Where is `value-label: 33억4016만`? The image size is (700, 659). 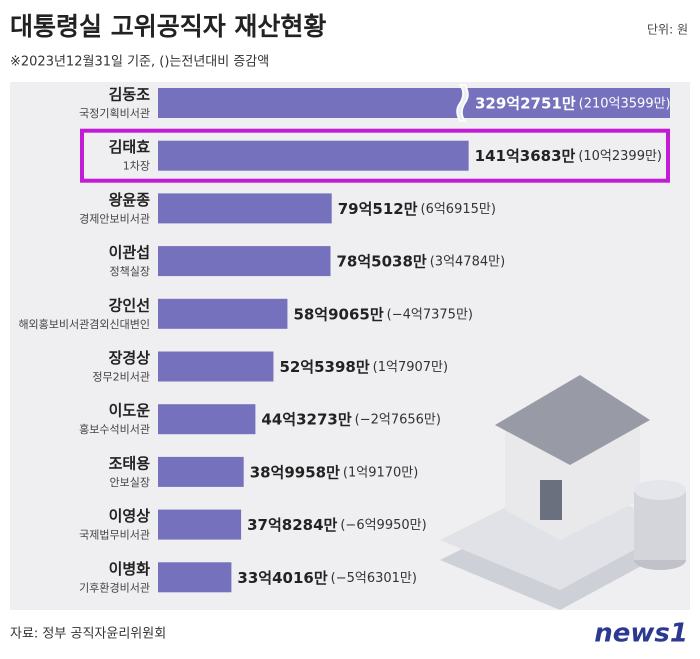 value-label: 33억4016만 is located at coordinates (282, 578).